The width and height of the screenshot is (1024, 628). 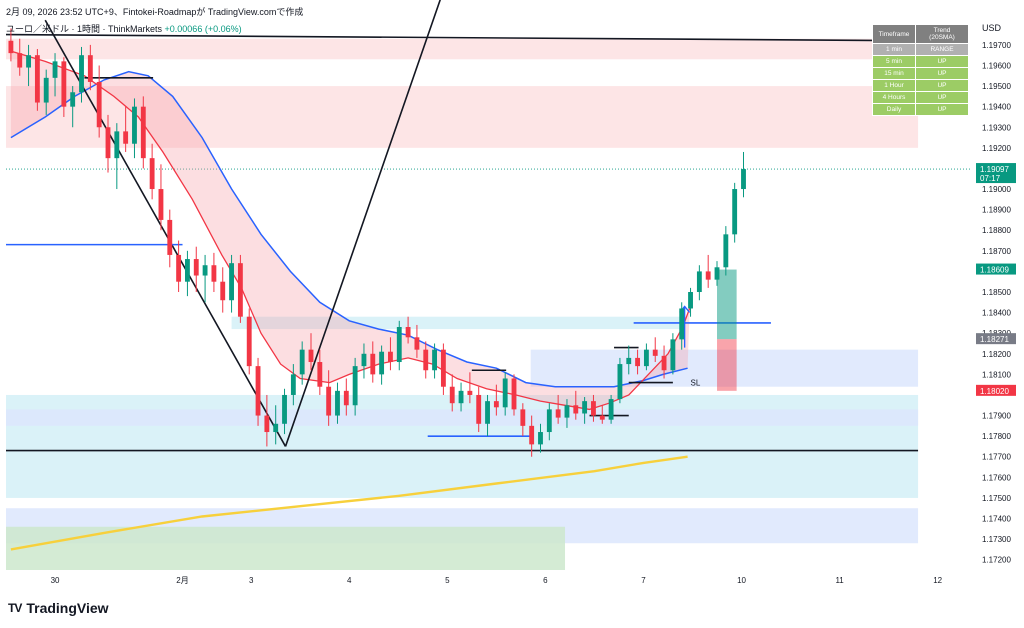 I want to click on time-tick-label: 12, so click(x=937, y=580).